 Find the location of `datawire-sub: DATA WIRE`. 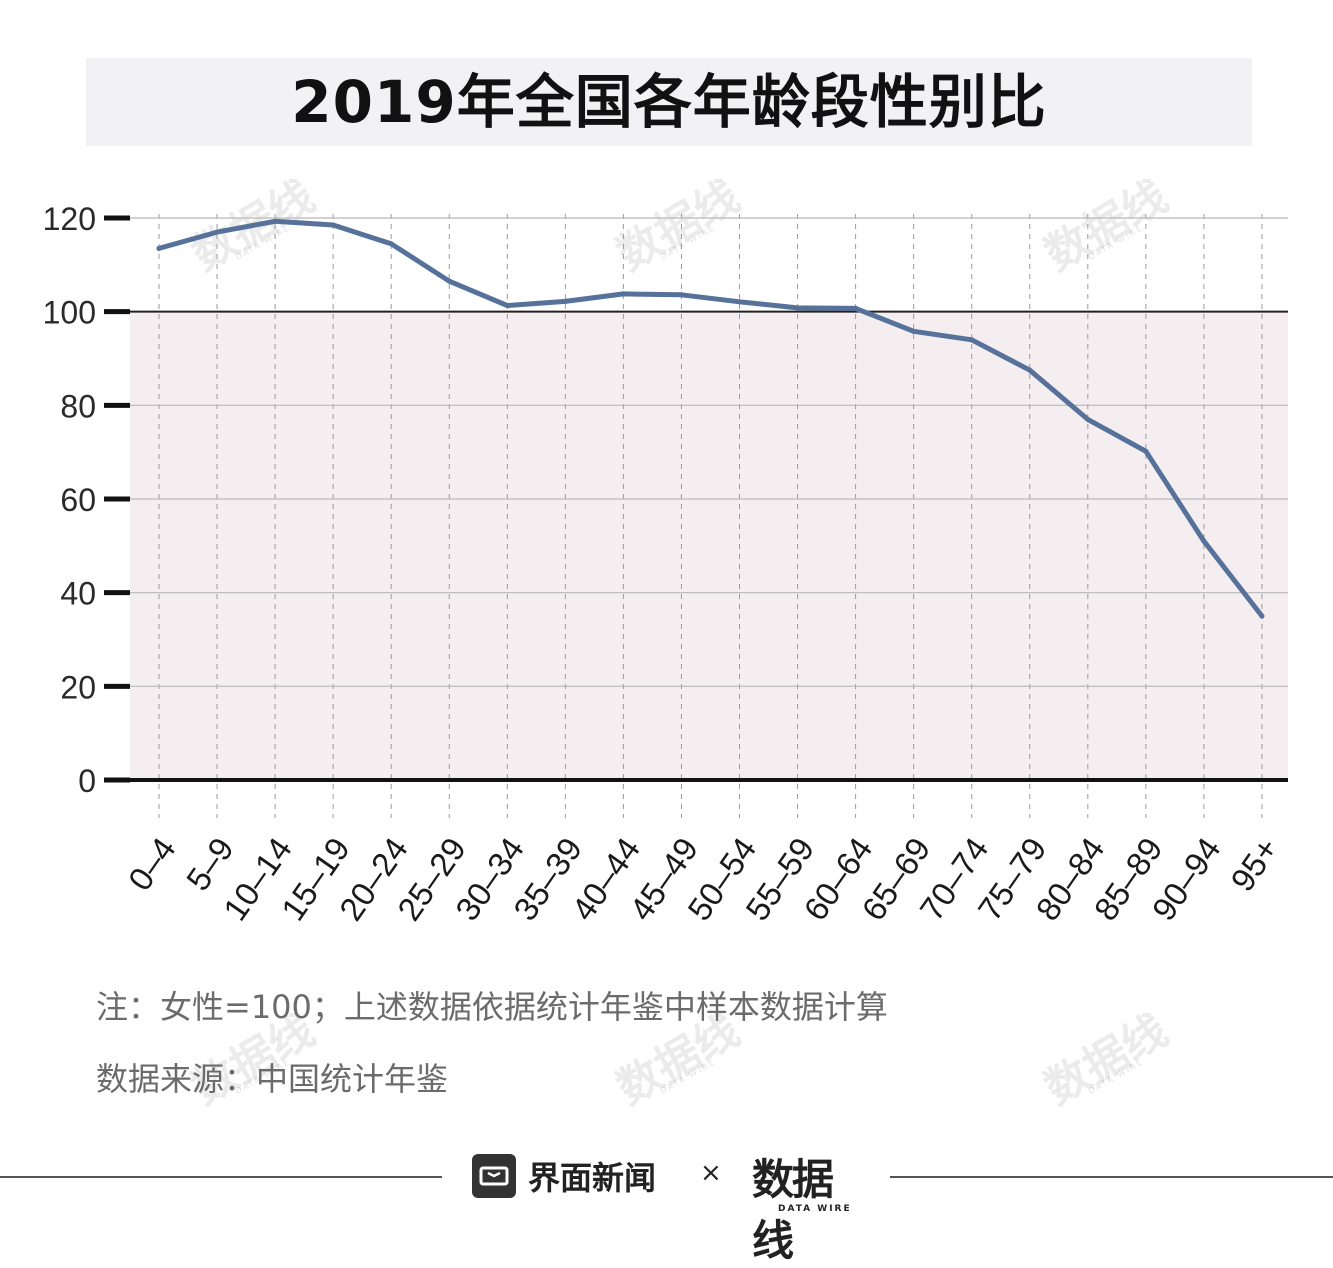

datawire-sub: DATA WIRE is located at coordinates (815, 1209).